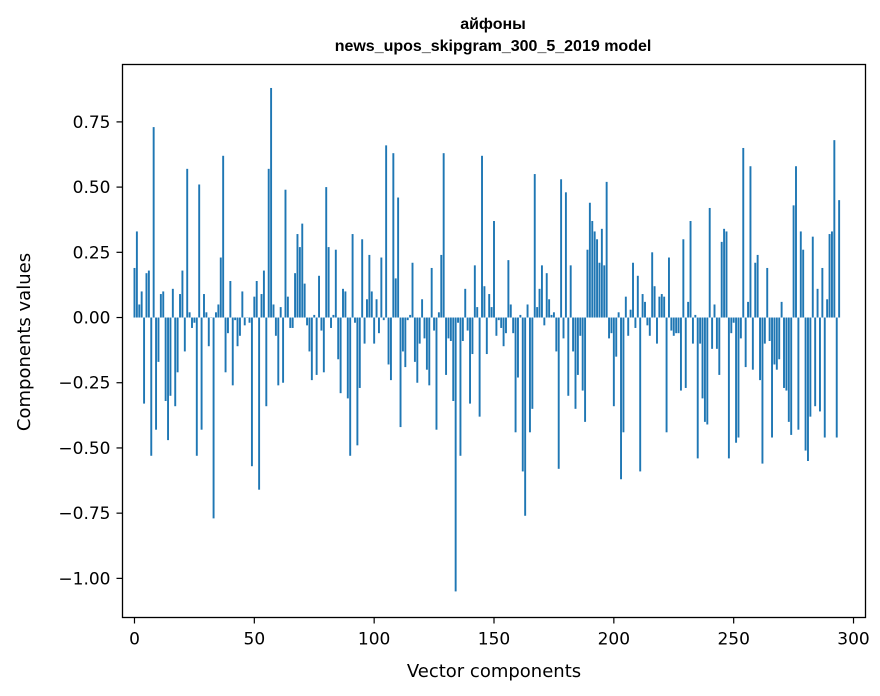 The image size is (880, 696). What do you see at coordinates (493, 46) in the screenshot?
I see `chart-subtitle: news_upos_skipgram_300_5_2019 model` at bounding box center [493, 46].